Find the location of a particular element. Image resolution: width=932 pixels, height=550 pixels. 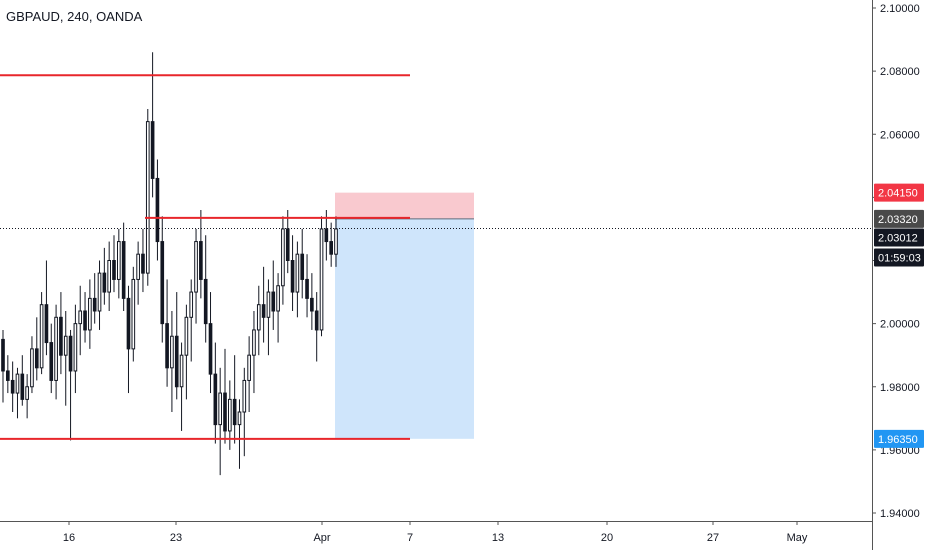

stop-zone is located at coordinates (404, 205).